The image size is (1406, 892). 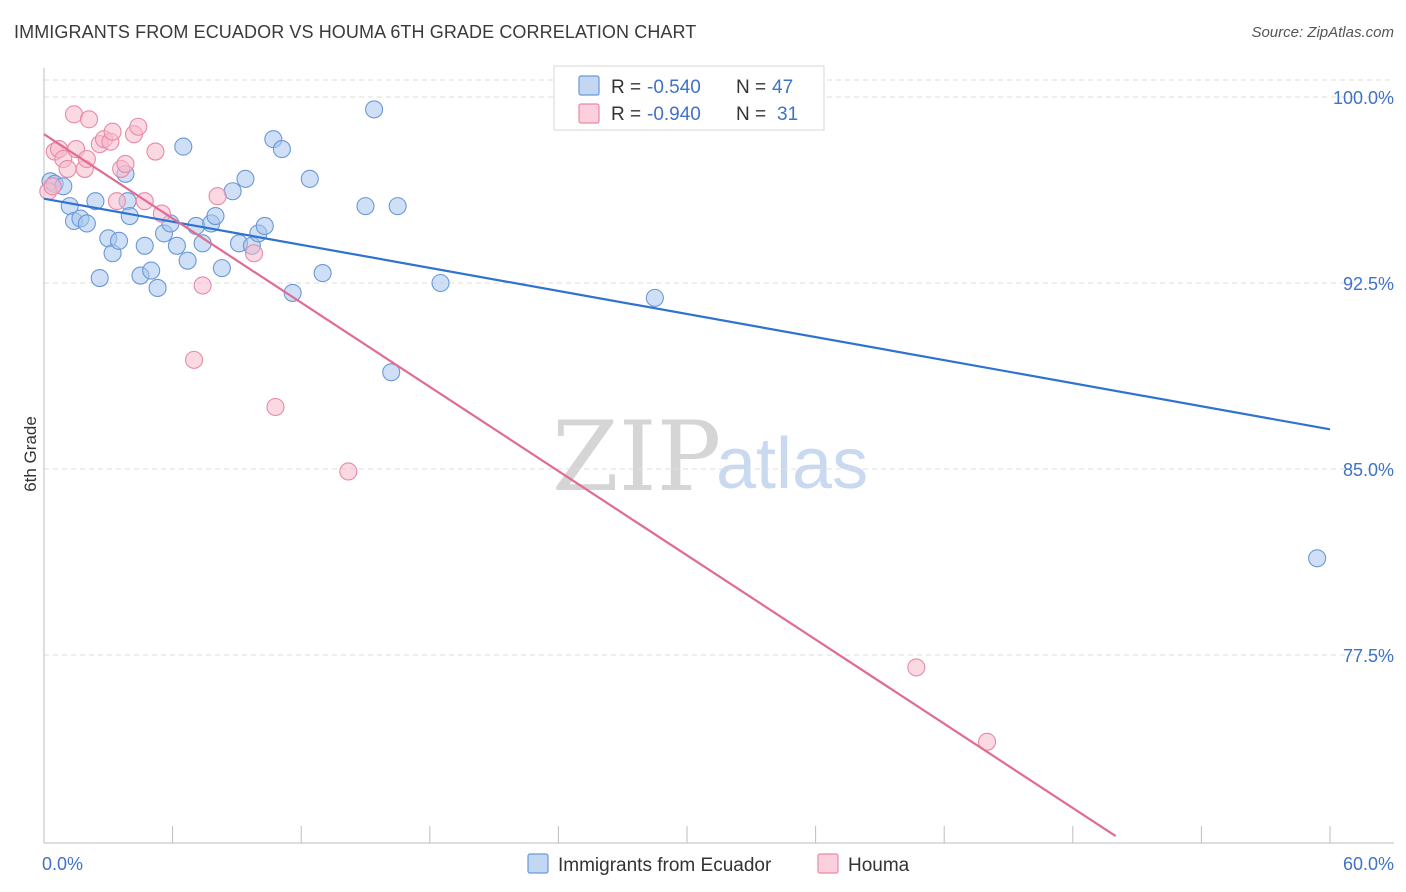 I want to click on y-tick-labels: 77.5% 85.0% 92.5% 100.0%, so click(x=1363, y=377).